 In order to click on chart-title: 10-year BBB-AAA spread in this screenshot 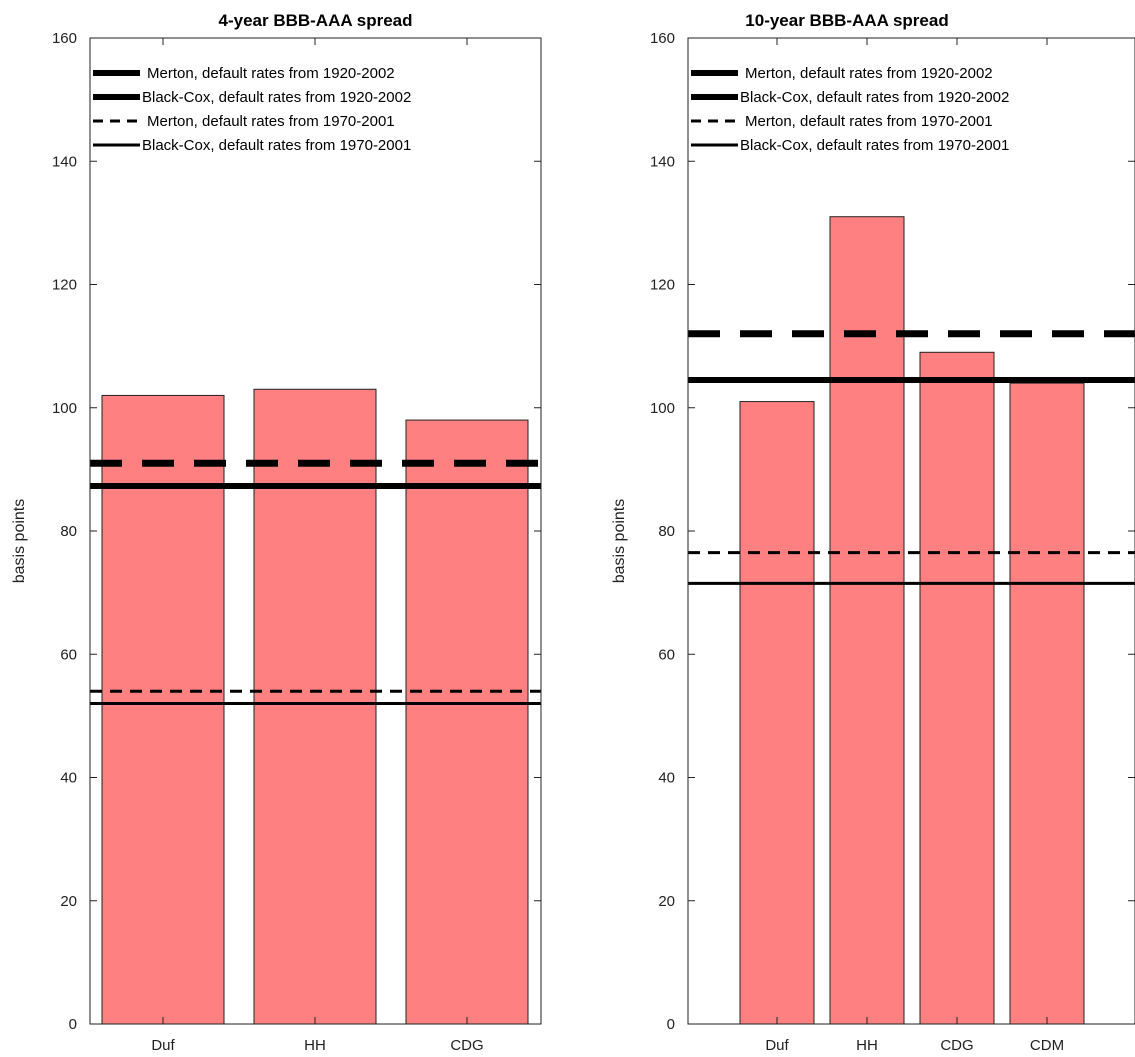, I will do `click(846, 20)`.